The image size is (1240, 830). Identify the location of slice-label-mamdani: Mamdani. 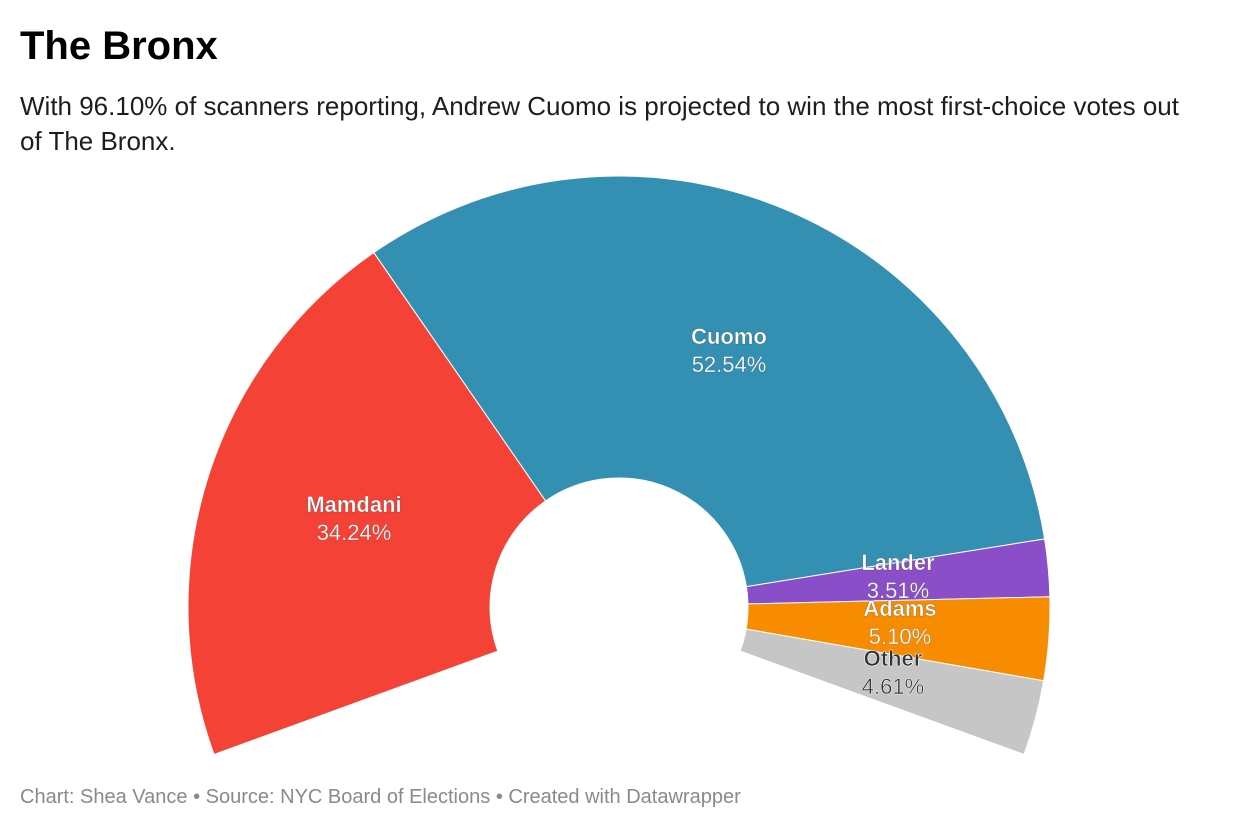
(353, 504).